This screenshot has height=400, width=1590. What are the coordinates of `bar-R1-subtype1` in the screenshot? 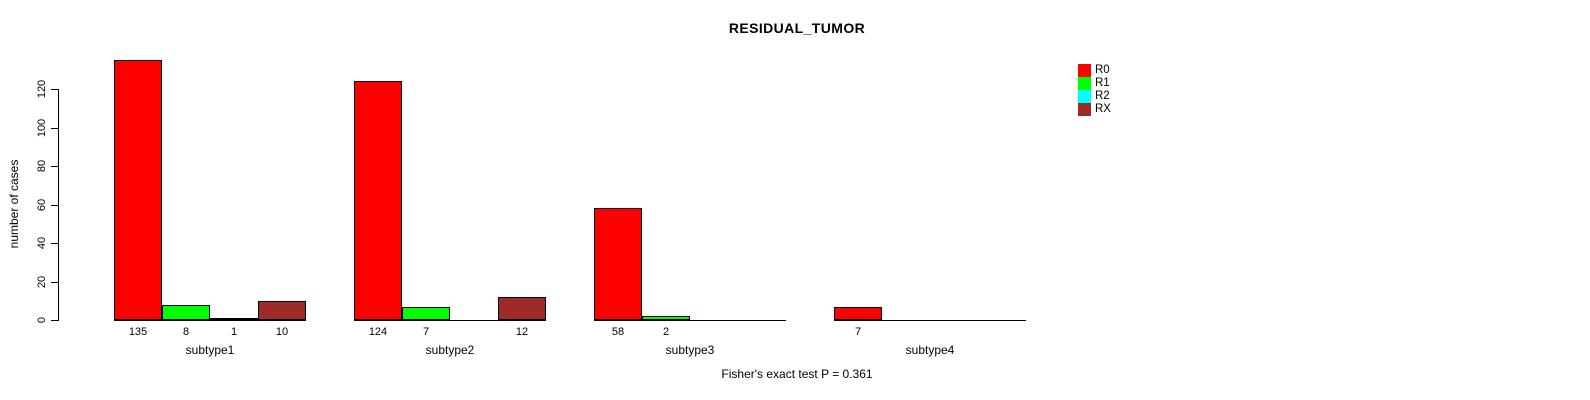 It's located at (186, 312).